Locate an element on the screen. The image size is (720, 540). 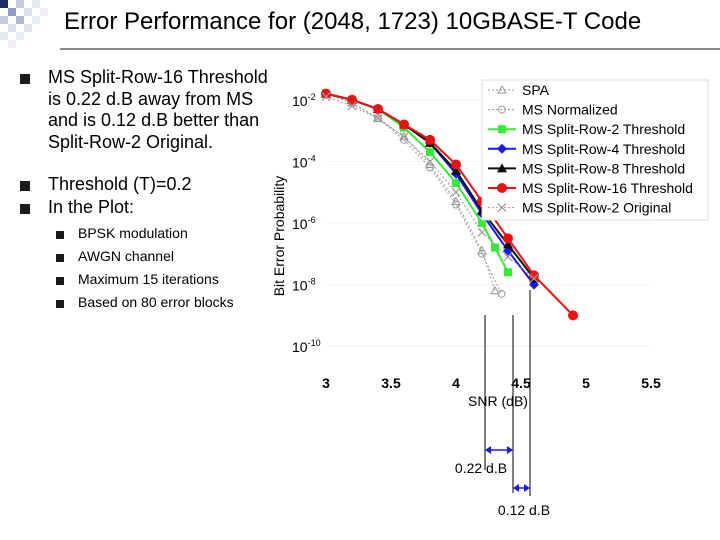
x-tick-label: 4.5 is located at coordinates (521, 383).